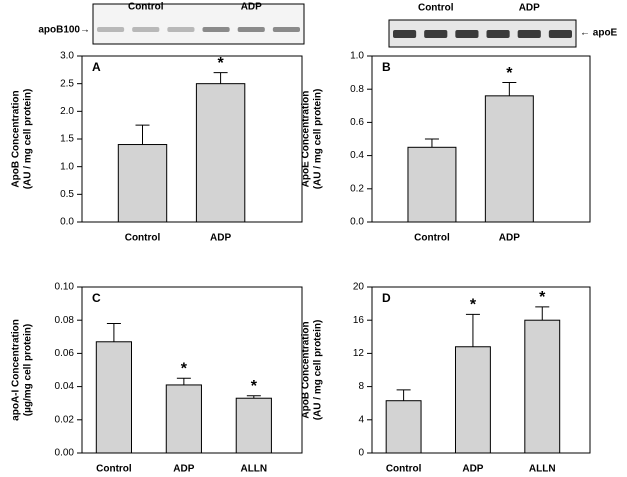 This screenshot has height=477, width=627. Describe the element at coordinates (65, 453) in the screenshot. I see `y-tick-label: 0.00` at that location.